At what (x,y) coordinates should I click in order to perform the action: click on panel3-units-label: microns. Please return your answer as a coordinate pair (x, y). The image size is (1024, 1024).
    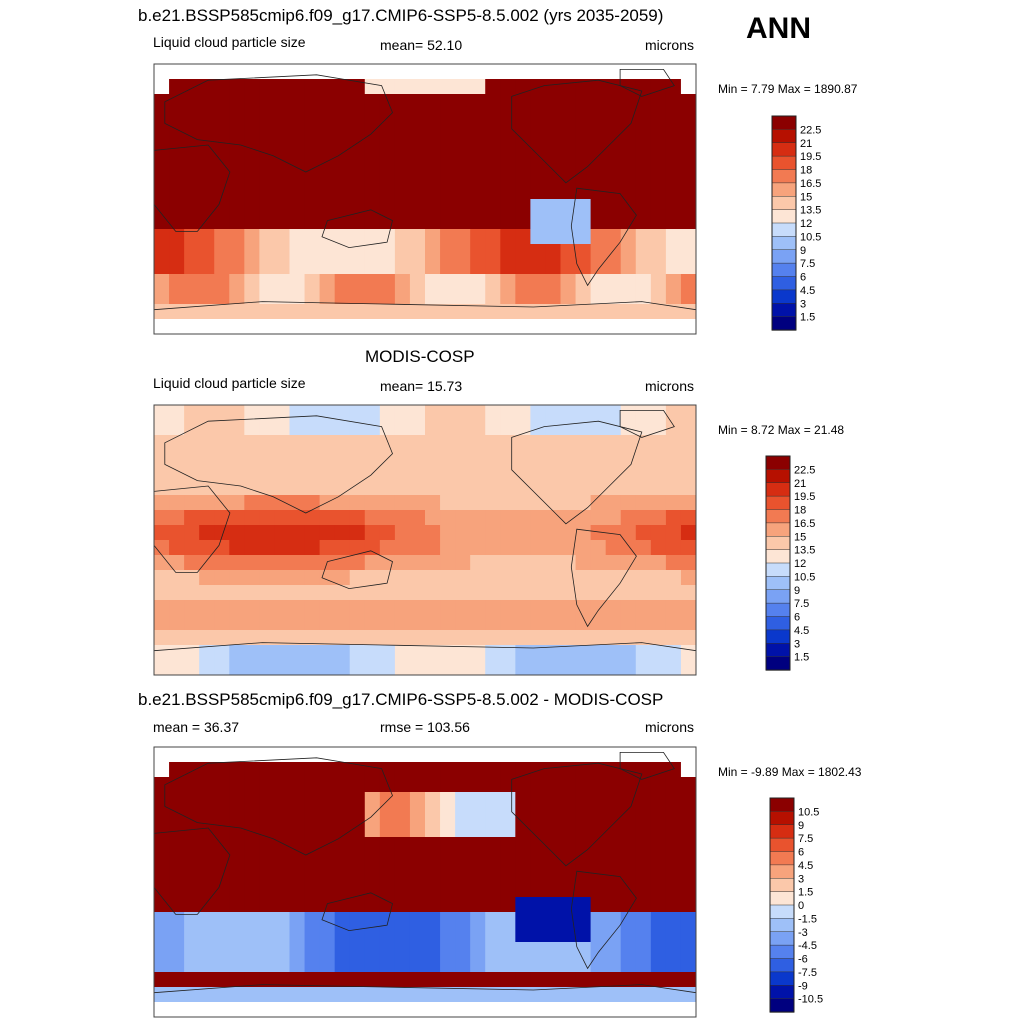
    Looking at the image, I should click on (670, 727).